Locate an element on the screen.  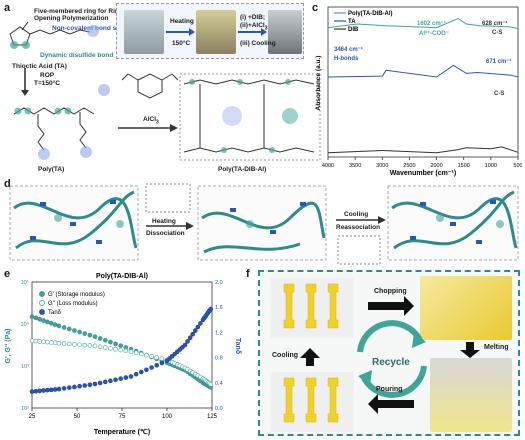
b-step-ii: (ii)+AlCl3 is located at coordinates (254, 27).